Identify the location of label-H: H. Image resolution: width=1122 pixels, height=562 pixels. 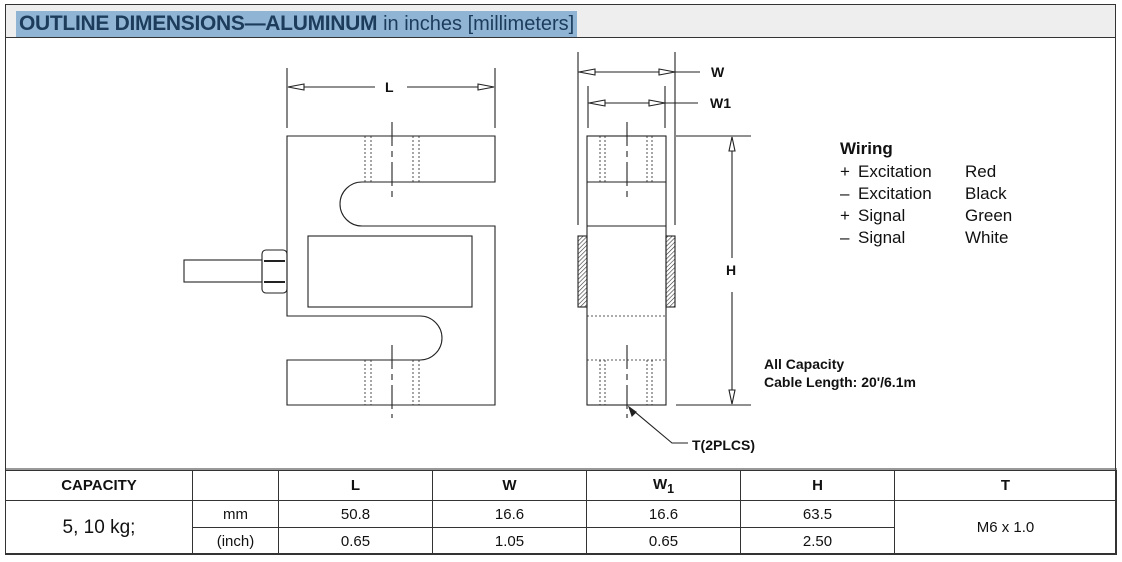
(731, 270).